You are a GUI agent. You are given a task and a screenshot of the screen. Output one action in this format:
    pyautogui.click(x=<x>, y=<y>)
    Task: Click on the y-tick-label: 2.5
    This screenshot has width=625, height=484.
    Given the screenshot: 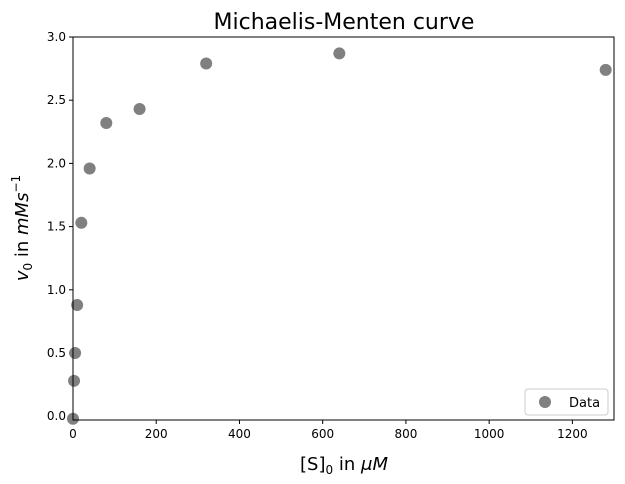 What is the action you would take?
    pyautogui.click(x=56, y=100)
    